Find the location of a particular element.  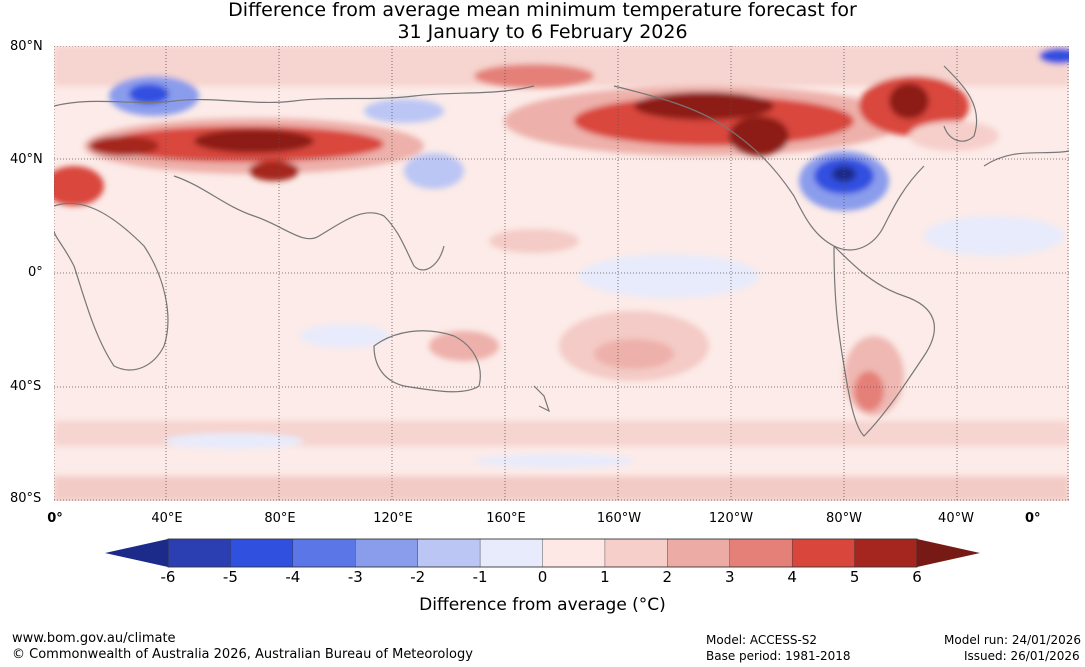

lon-label-0-west: 0° is located at coordinates (55, 518).